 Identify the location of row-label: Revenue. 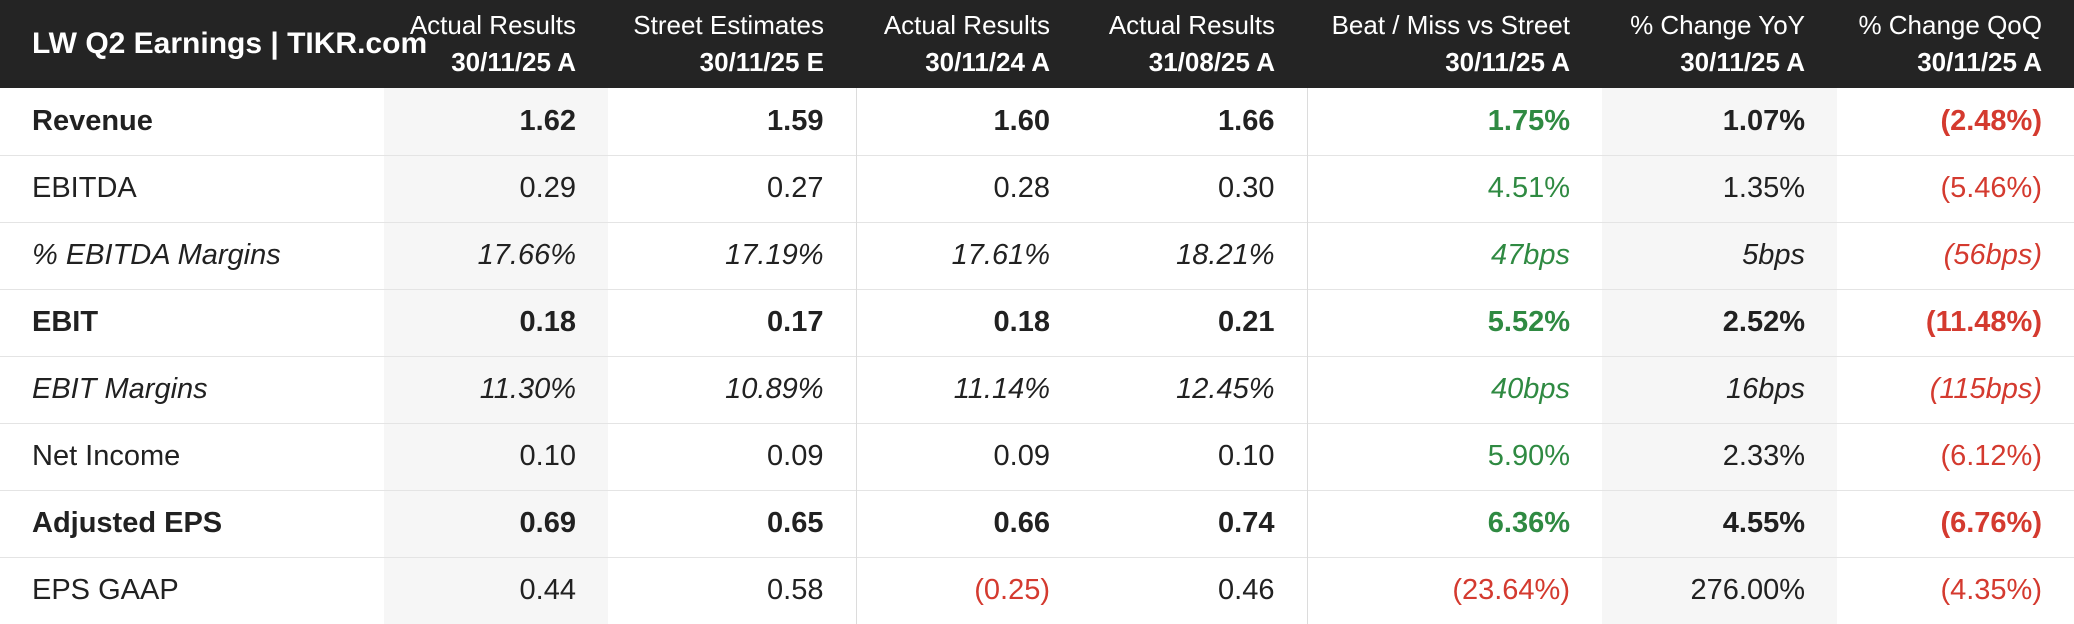
(92, 120).